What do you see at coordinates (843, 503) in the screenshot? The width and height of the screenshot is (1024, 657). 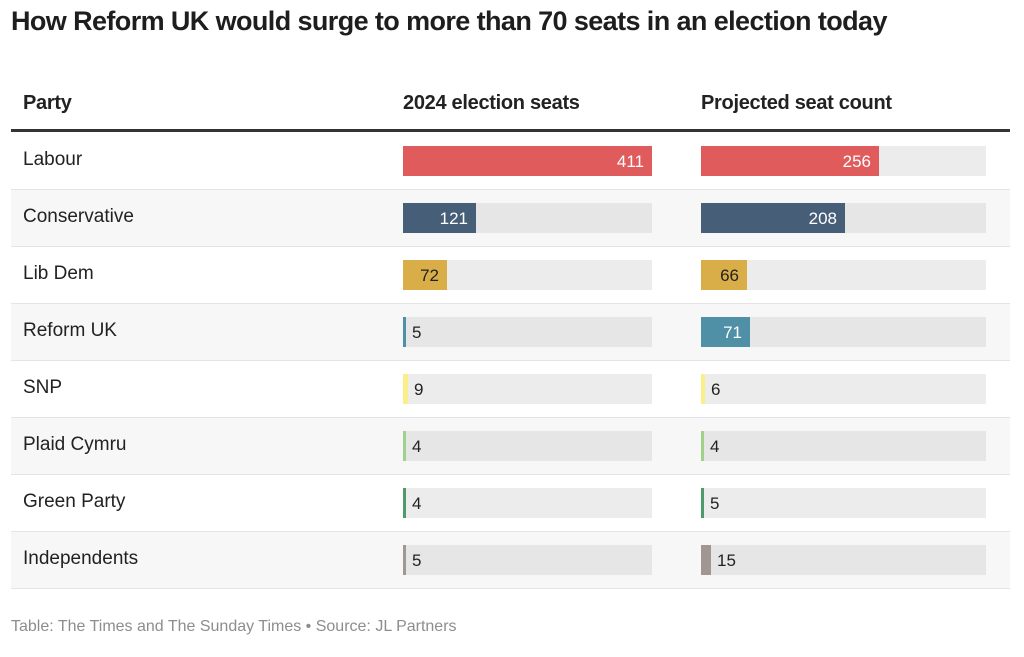 I see `projected-seats-bar-track: 5` at bounding box center [843, 503].